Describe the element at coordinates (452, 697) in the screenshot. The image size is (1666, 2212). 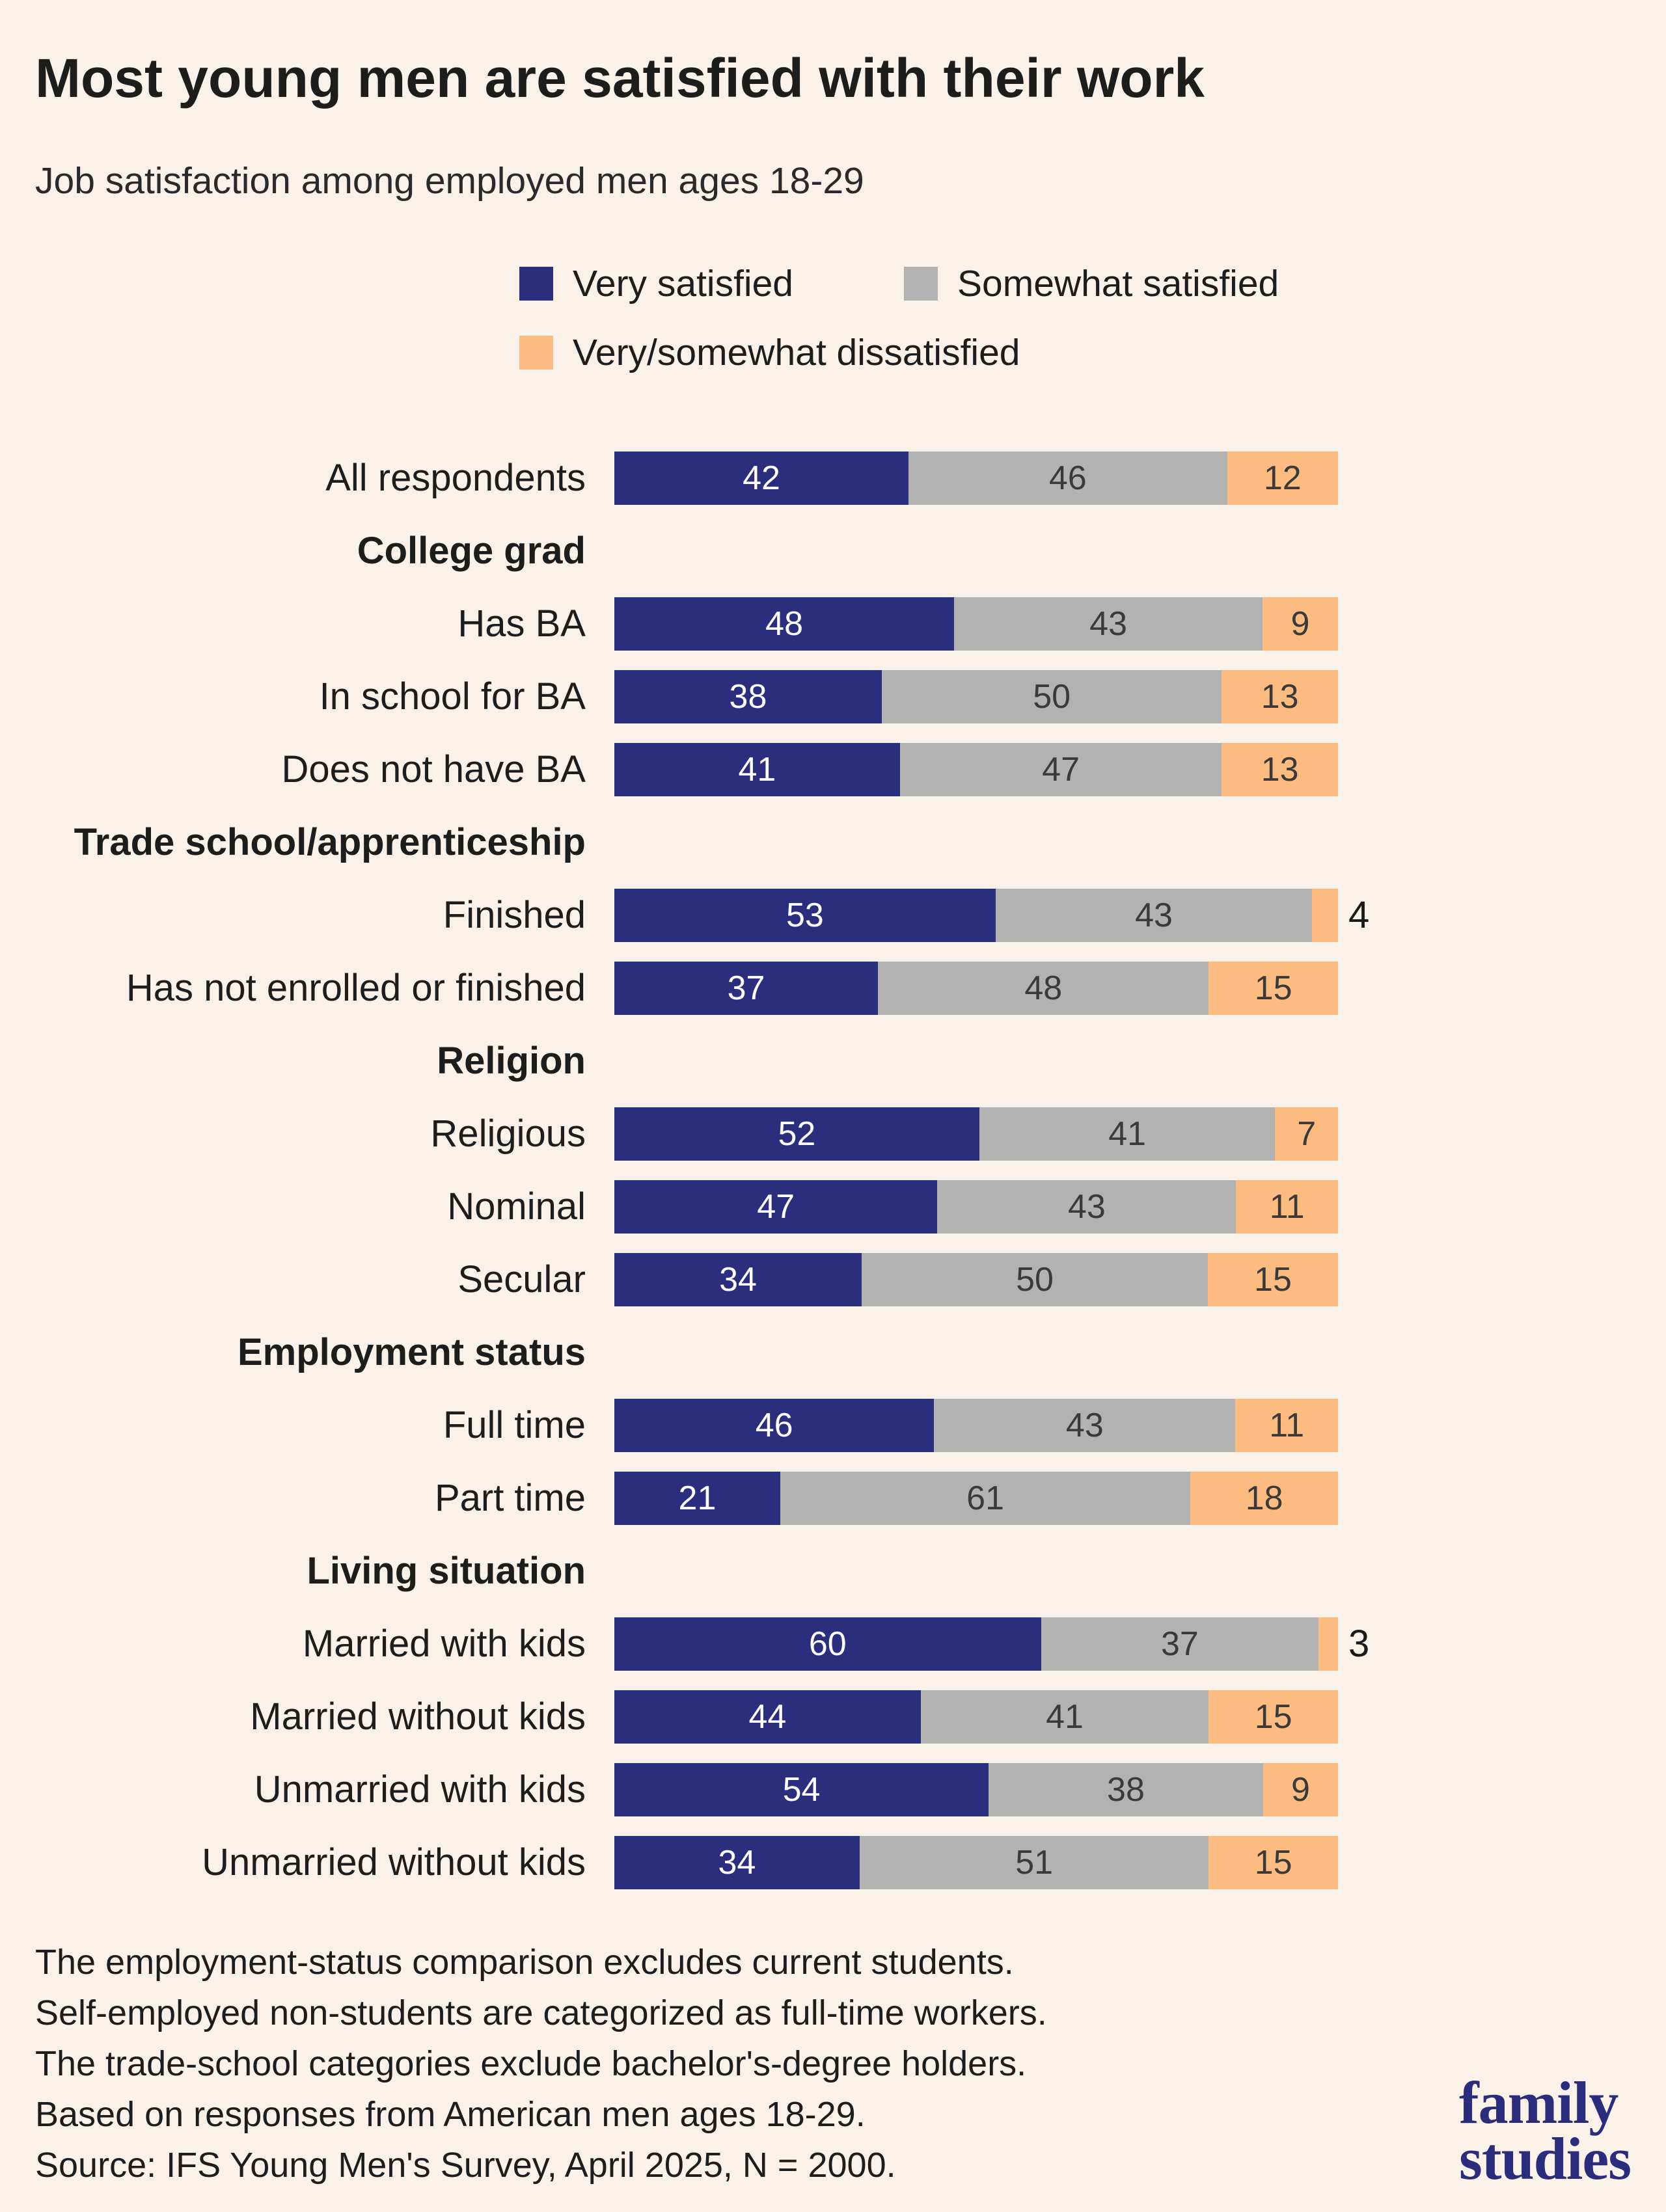
I see `row-label: In school for BA` at that location.